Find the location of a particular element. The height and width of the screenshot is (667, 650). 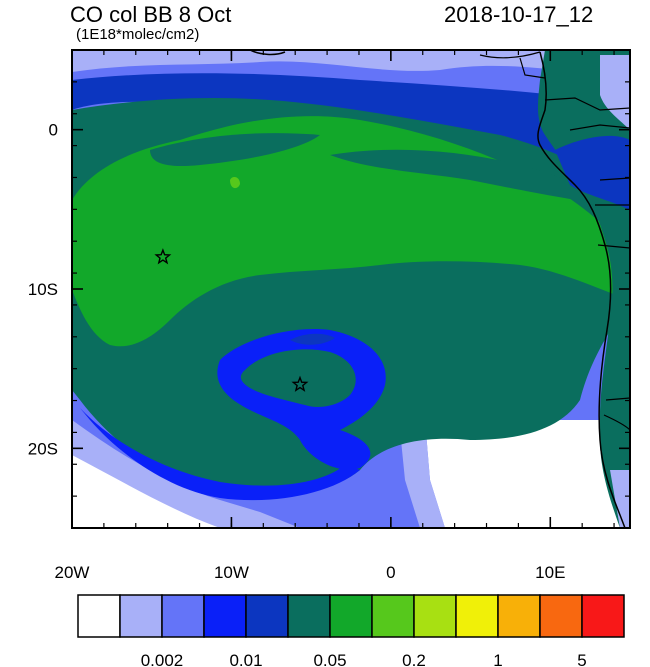

y-tick-label: 10S is located at coordinates (43, 289).